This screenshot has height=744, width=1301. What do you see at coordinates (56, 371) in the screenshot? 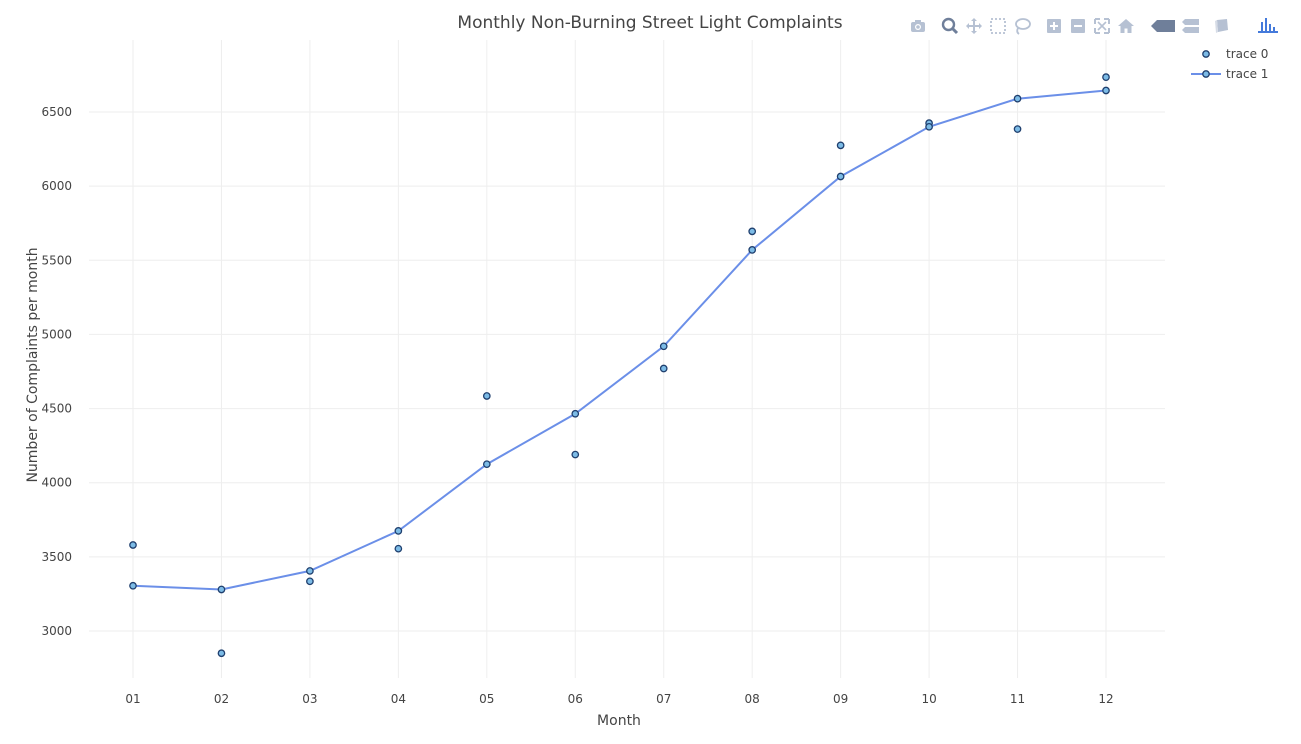
I see `y-tick-labels: 3000 3500 4000 4500 5000 5500 6000 6500` at bounding box center [56, 371].